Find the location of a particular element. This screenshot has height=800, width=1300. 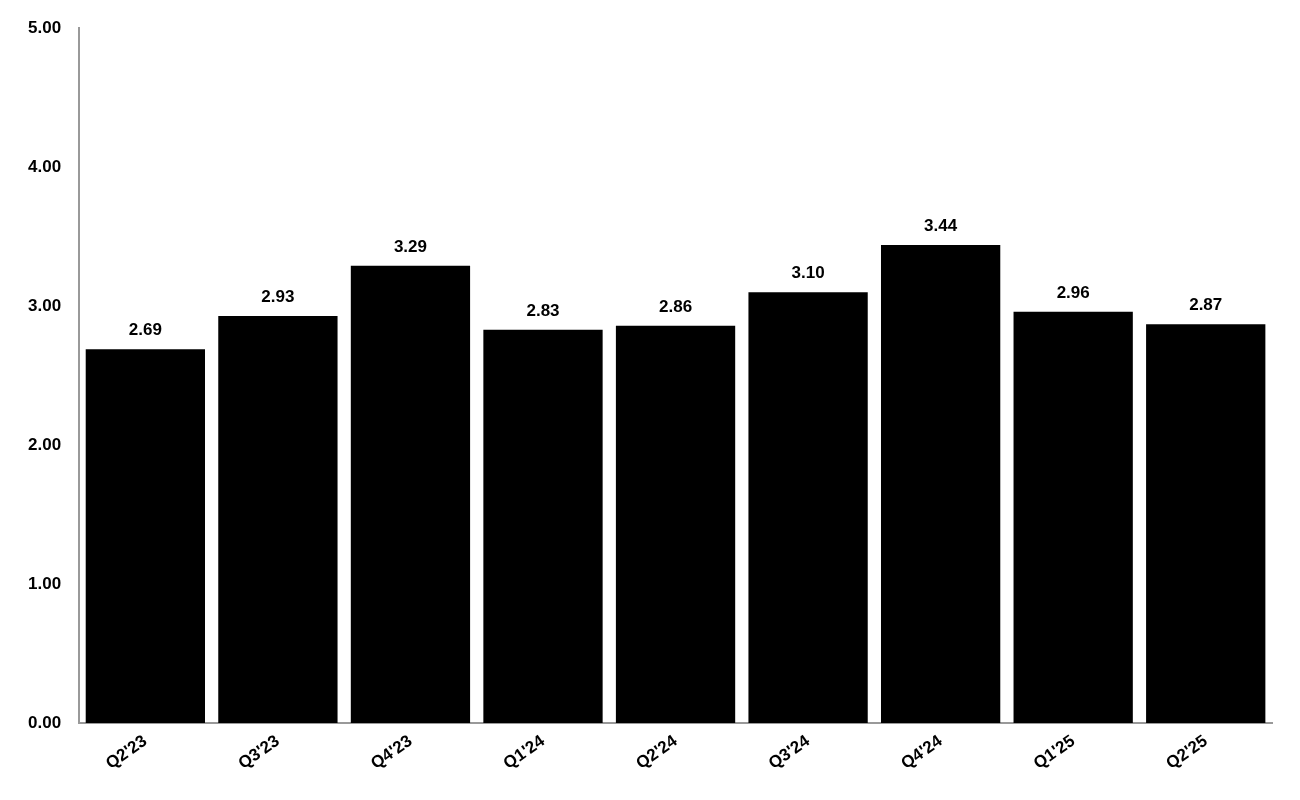

data-label: 2.96 is located at coordinates (1073, 292).